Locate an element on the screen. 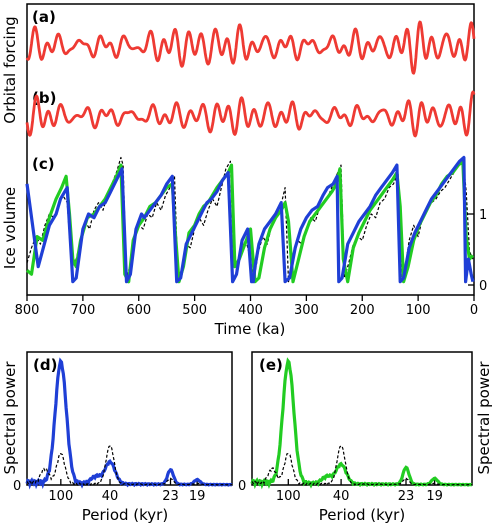  period-axis-label-e: Period (kyr) is located at coordinates (362, 515).